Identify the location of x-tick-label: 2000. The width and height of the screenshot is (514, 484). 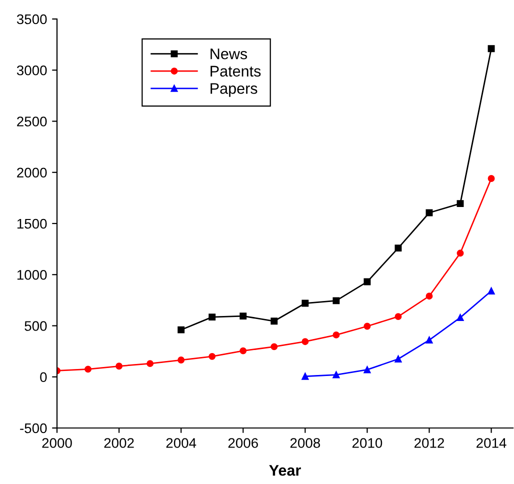
(57, 443).